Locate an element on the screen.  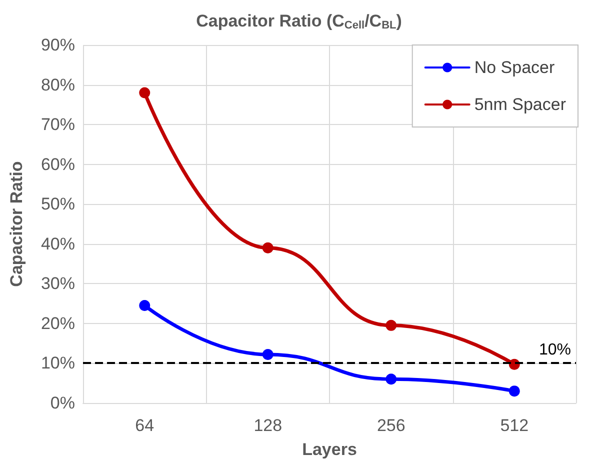
y-tick-label: 30% is located at coordinates (57, 284).